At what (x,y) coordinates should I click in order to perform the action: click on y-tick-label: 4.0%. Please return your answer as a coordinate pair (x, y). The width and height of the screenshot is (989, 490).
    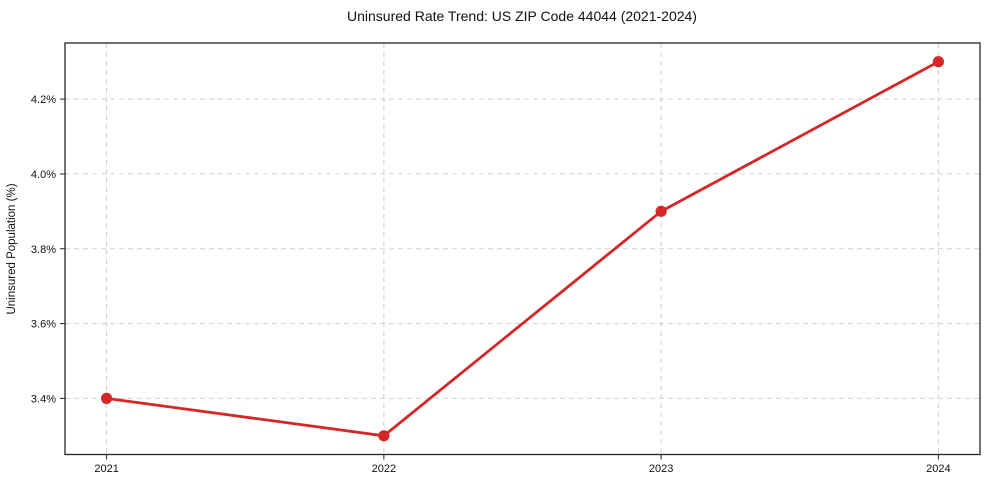
    Looking at the image, I should click on (43, 175).